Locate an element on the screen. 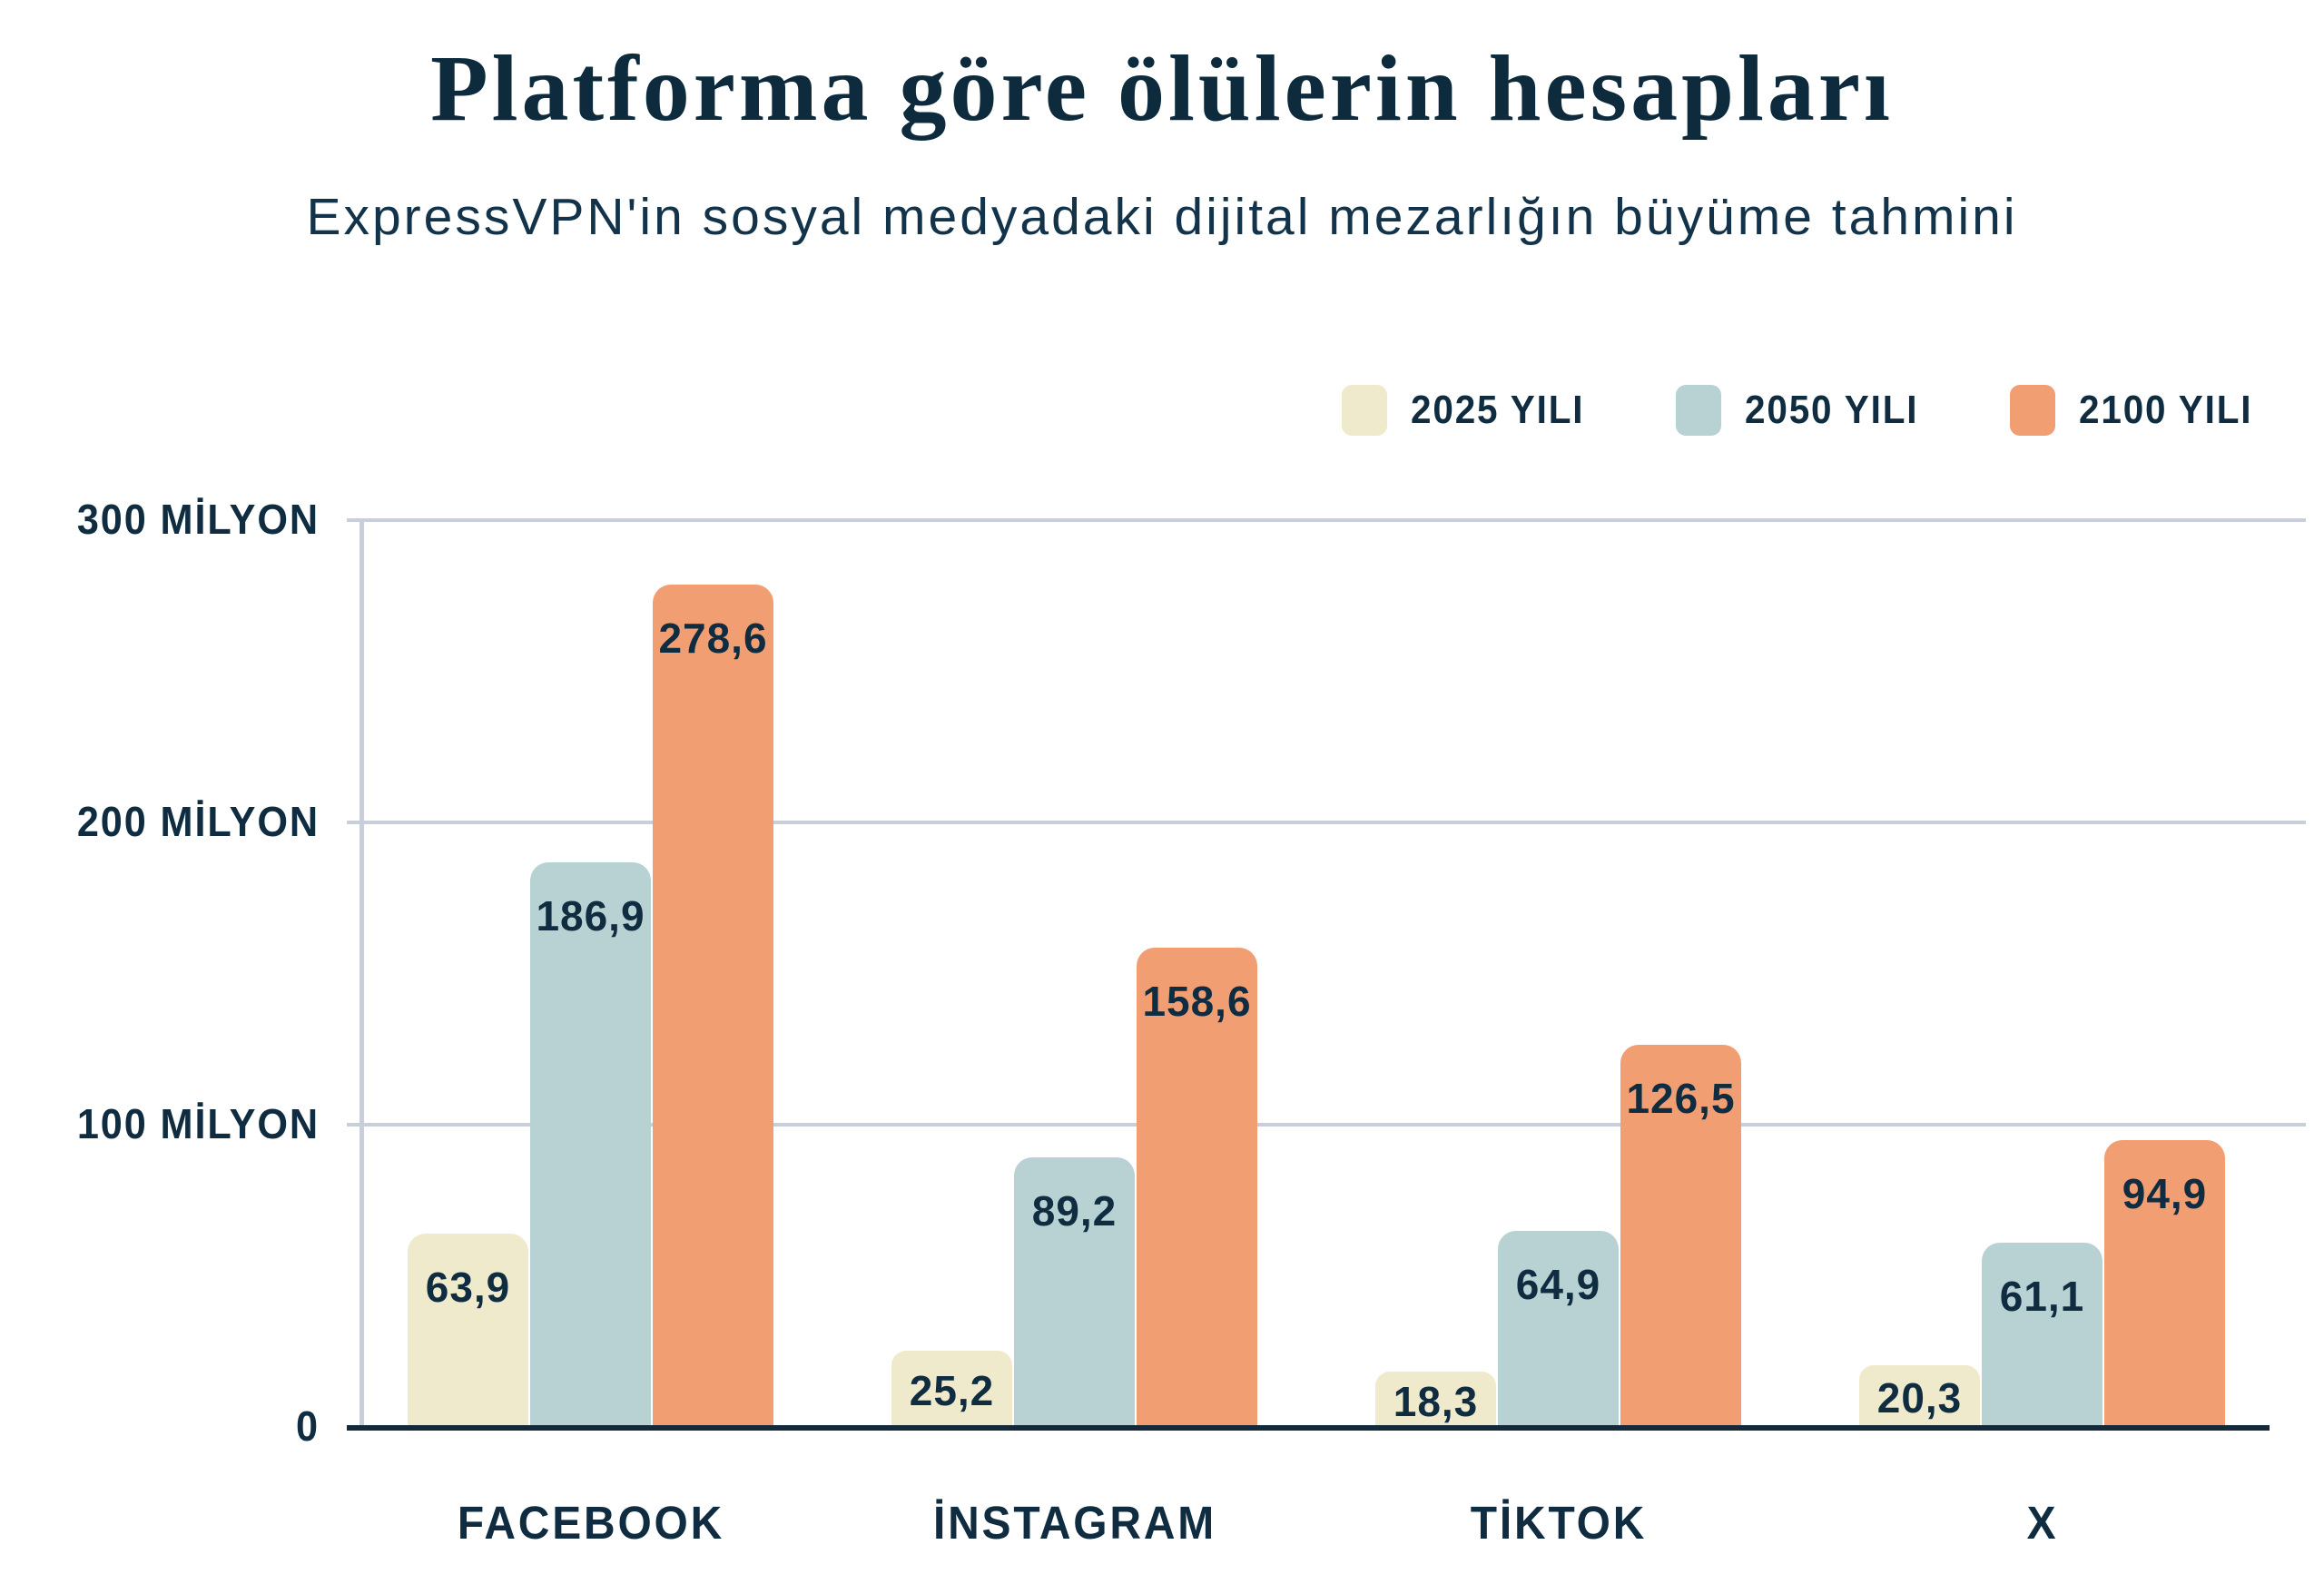 This screenshot has width=2324, height=1584. legend-label: 2025 YILI is located at coordinates (1498, 410).